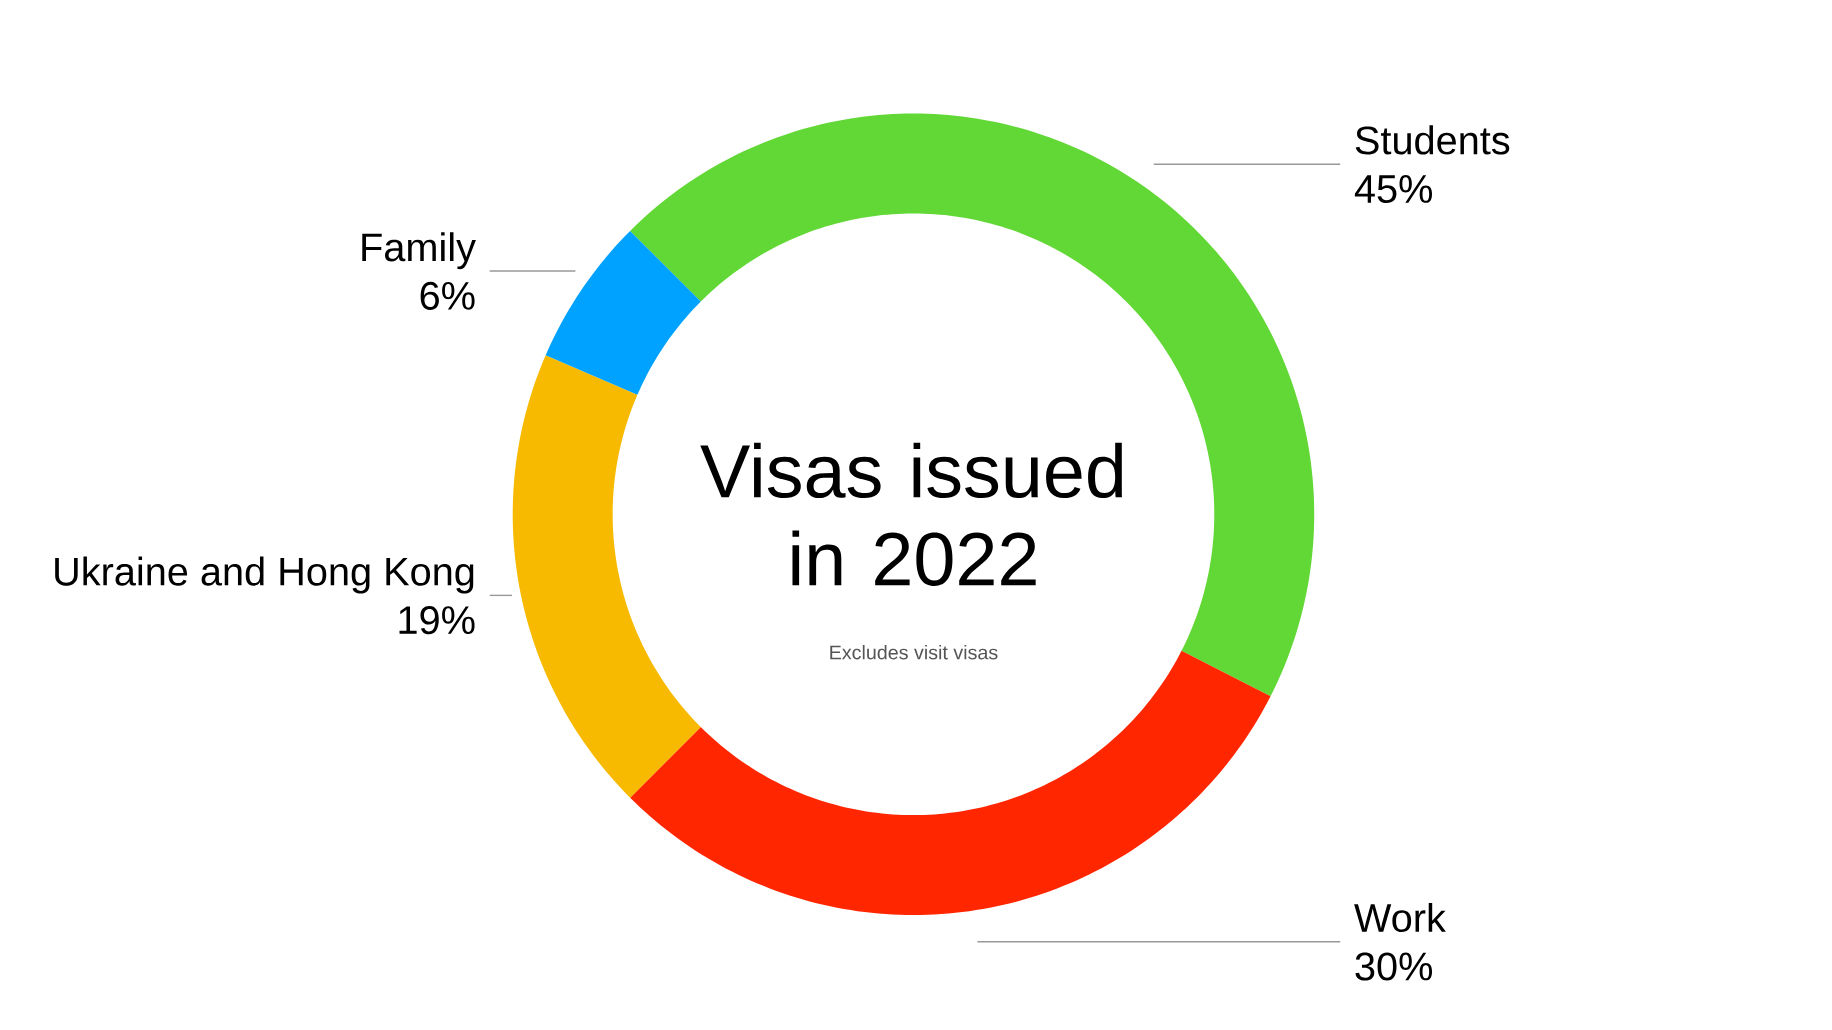 The height and width of the screenshot is (1030, 1832). What do you see at coordinates (437, 620) in the screenshot?
I see `data-label: 19%` at bounding box center [437, 620].